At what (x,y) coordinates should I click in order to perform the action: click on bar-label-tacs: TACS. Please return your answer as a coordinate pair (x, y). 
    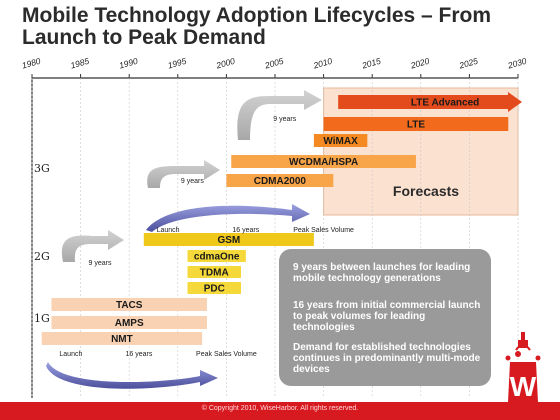
    Looking at the image, I should click on (129, 305).